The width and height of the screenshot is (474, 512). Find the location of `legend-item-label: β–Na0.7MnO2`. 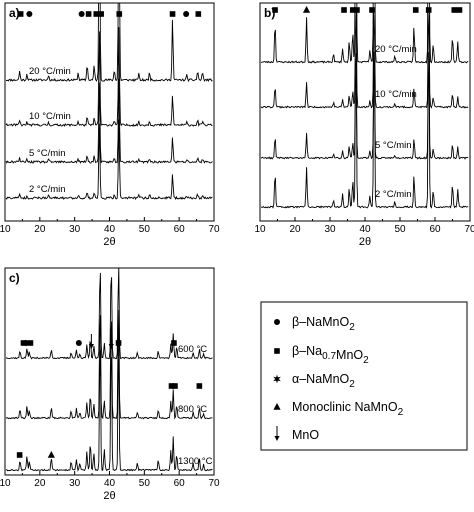

legend-item-label: β–Na0.7MnO2 is located at coordinates (330, 355).